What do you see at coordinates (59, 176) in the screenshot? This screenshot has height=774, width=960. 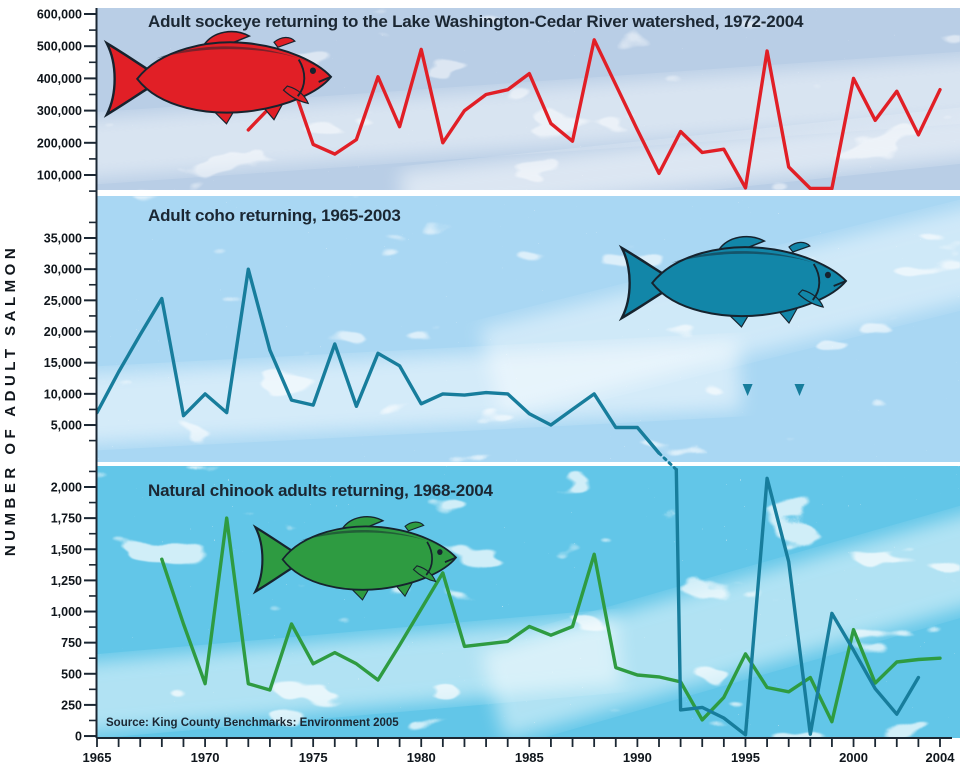 I see `y-tick-label: 100,000` at bounding box center [59, 176].